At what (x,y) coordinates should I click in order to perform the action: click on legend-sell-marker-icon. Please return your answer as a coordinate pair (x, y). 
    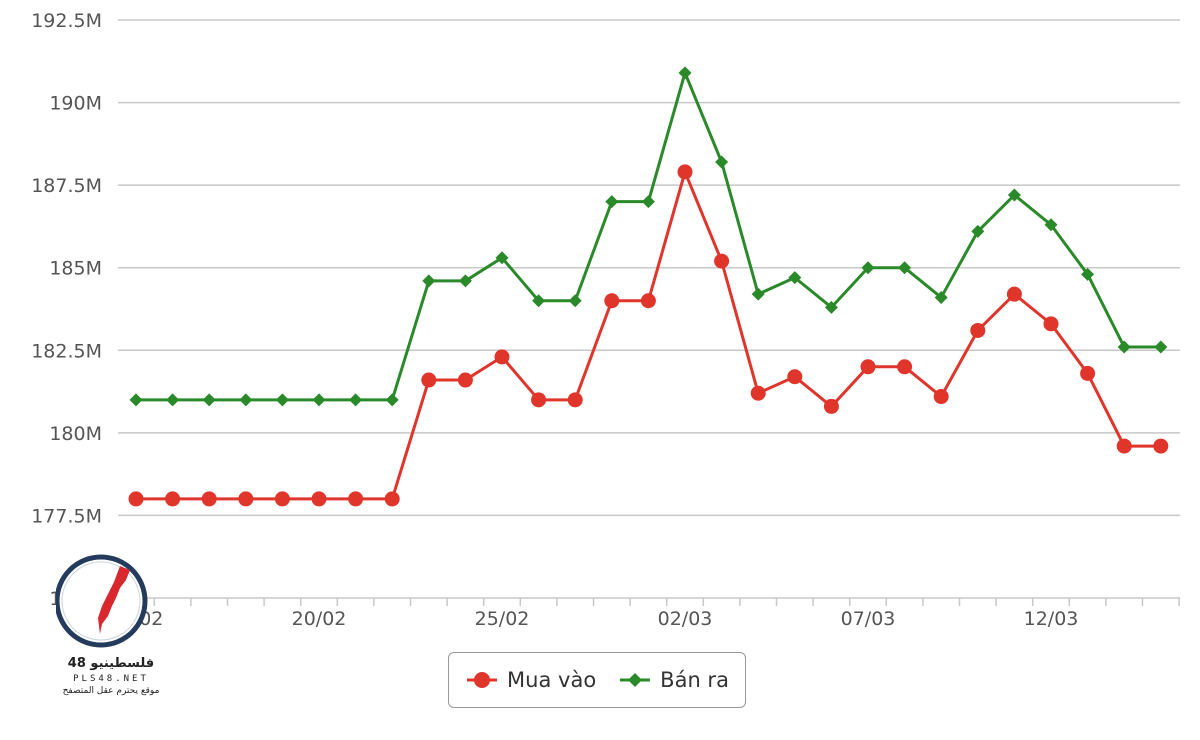
    Looking at the image, I should click on (635, 680).